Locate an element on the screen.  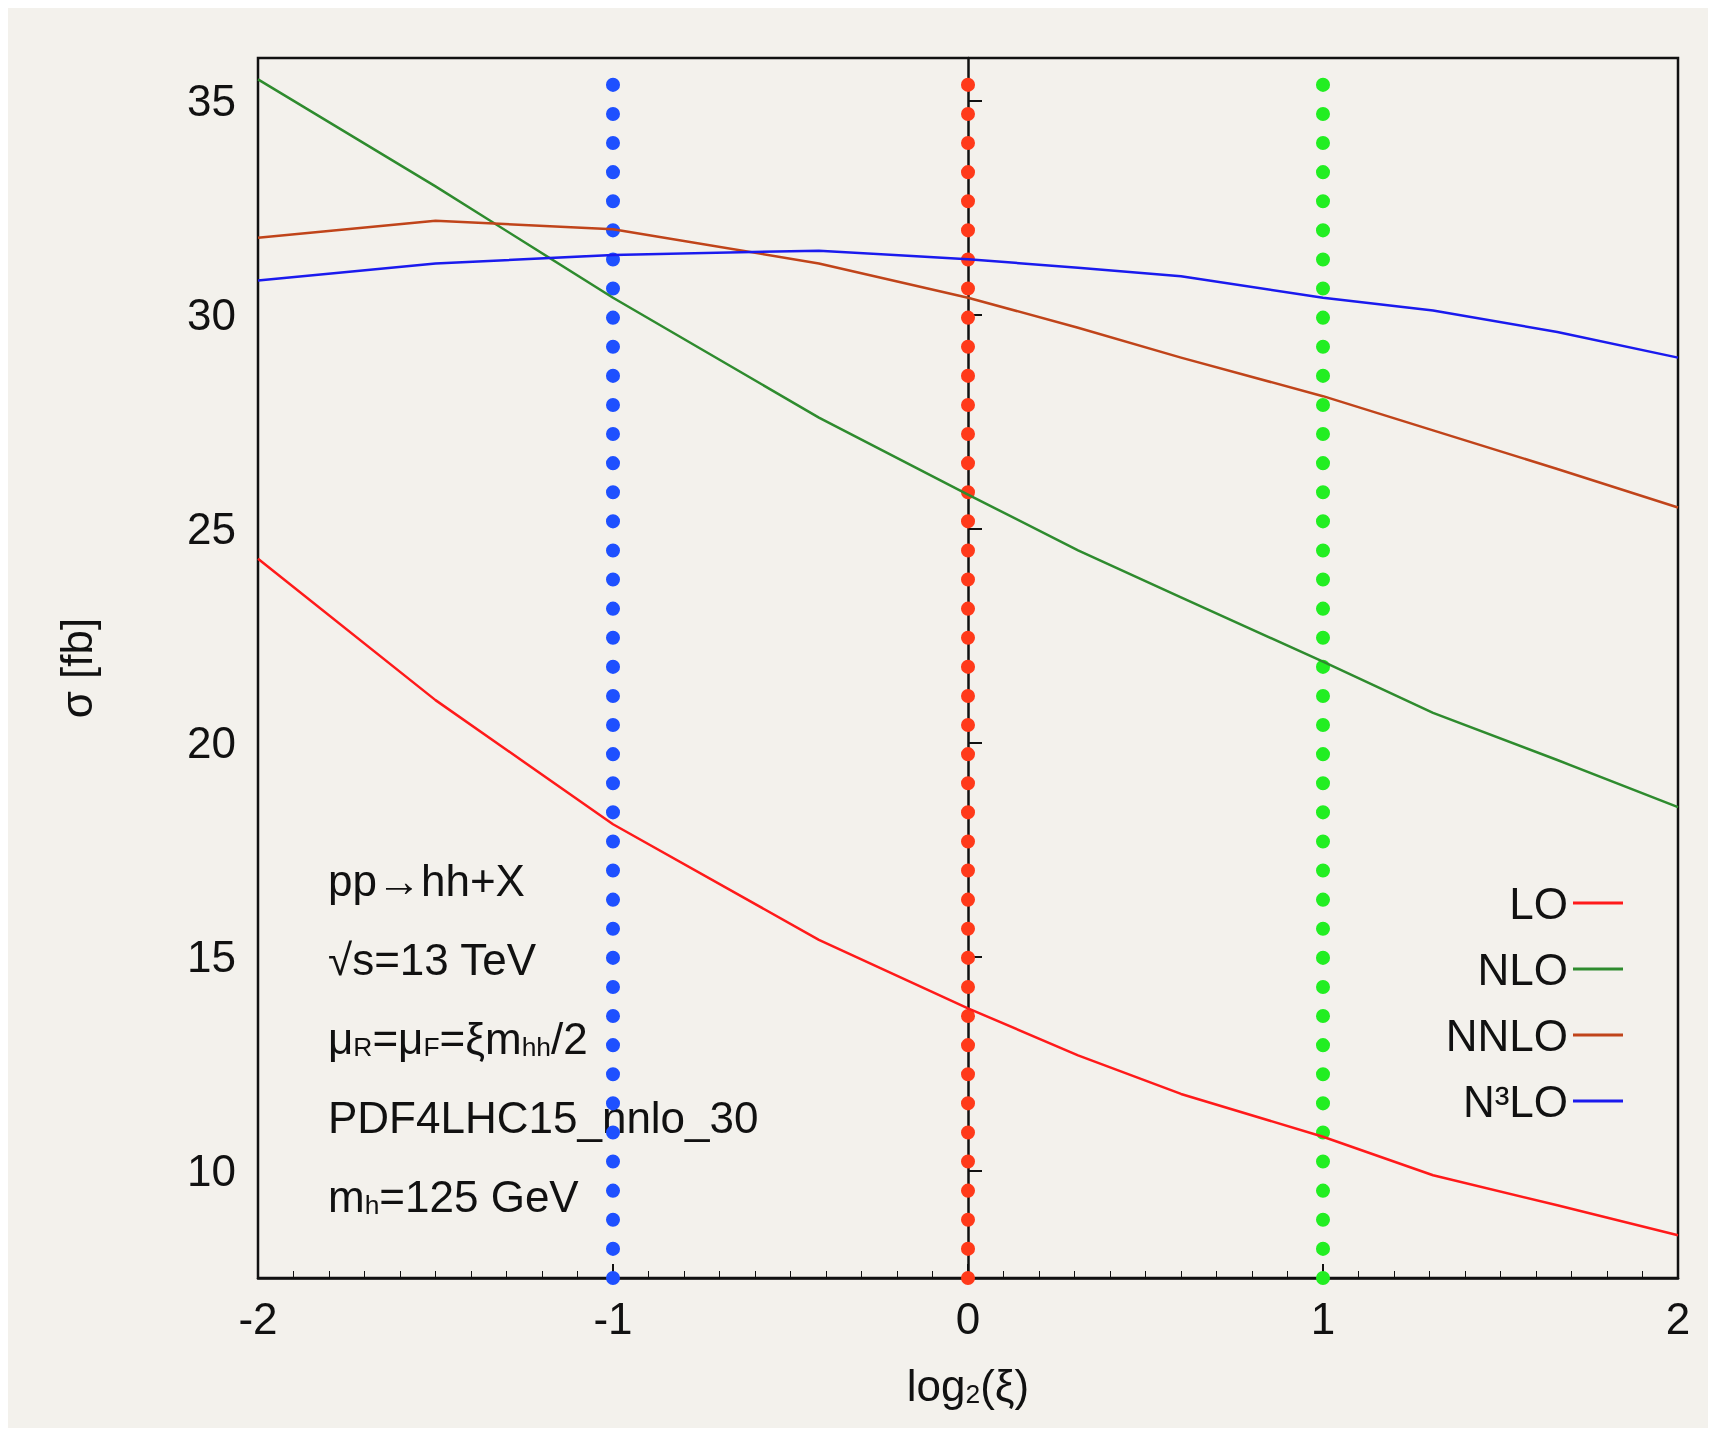
annotation: √s=13 TeV is located at coordinates (432, 959).